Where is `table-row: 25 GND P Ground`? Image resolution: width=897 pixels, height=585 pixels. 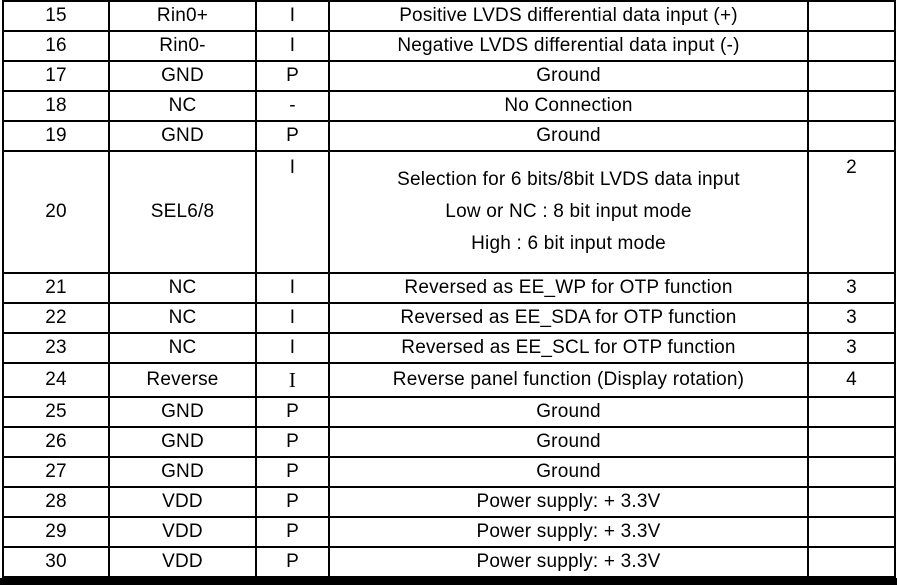
table-row: 25 GND P Ground is located at coordinates (449, 412).